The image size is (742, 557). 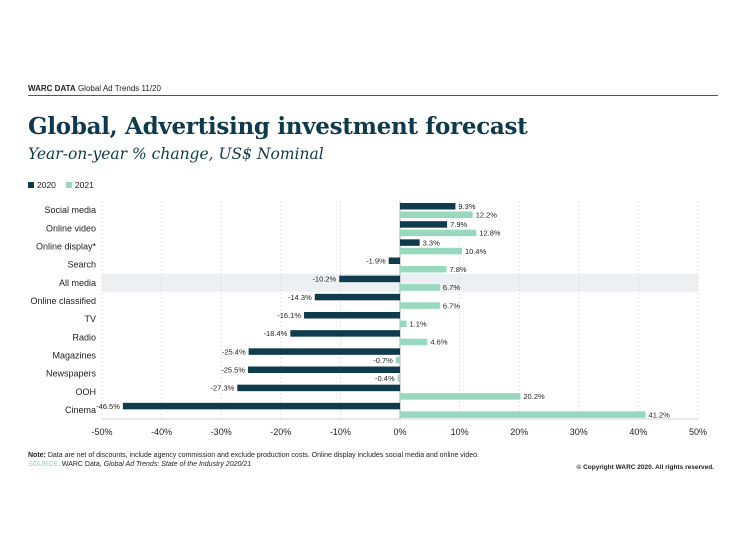 I want to click on category-label: Online display*, so click(x=66, y=246).